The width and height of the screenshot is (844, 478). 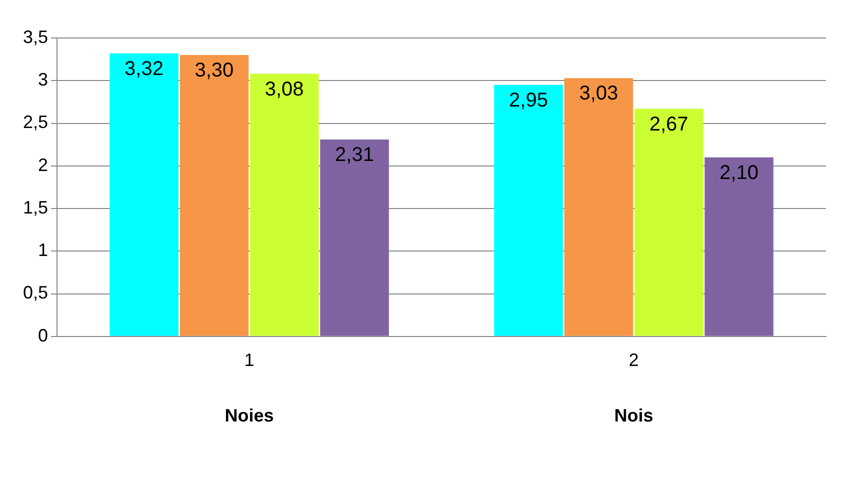 What do you see at coordinates (249, 415) in the screenshot?
I see `text: Noies` at bounding box center [249, 415].